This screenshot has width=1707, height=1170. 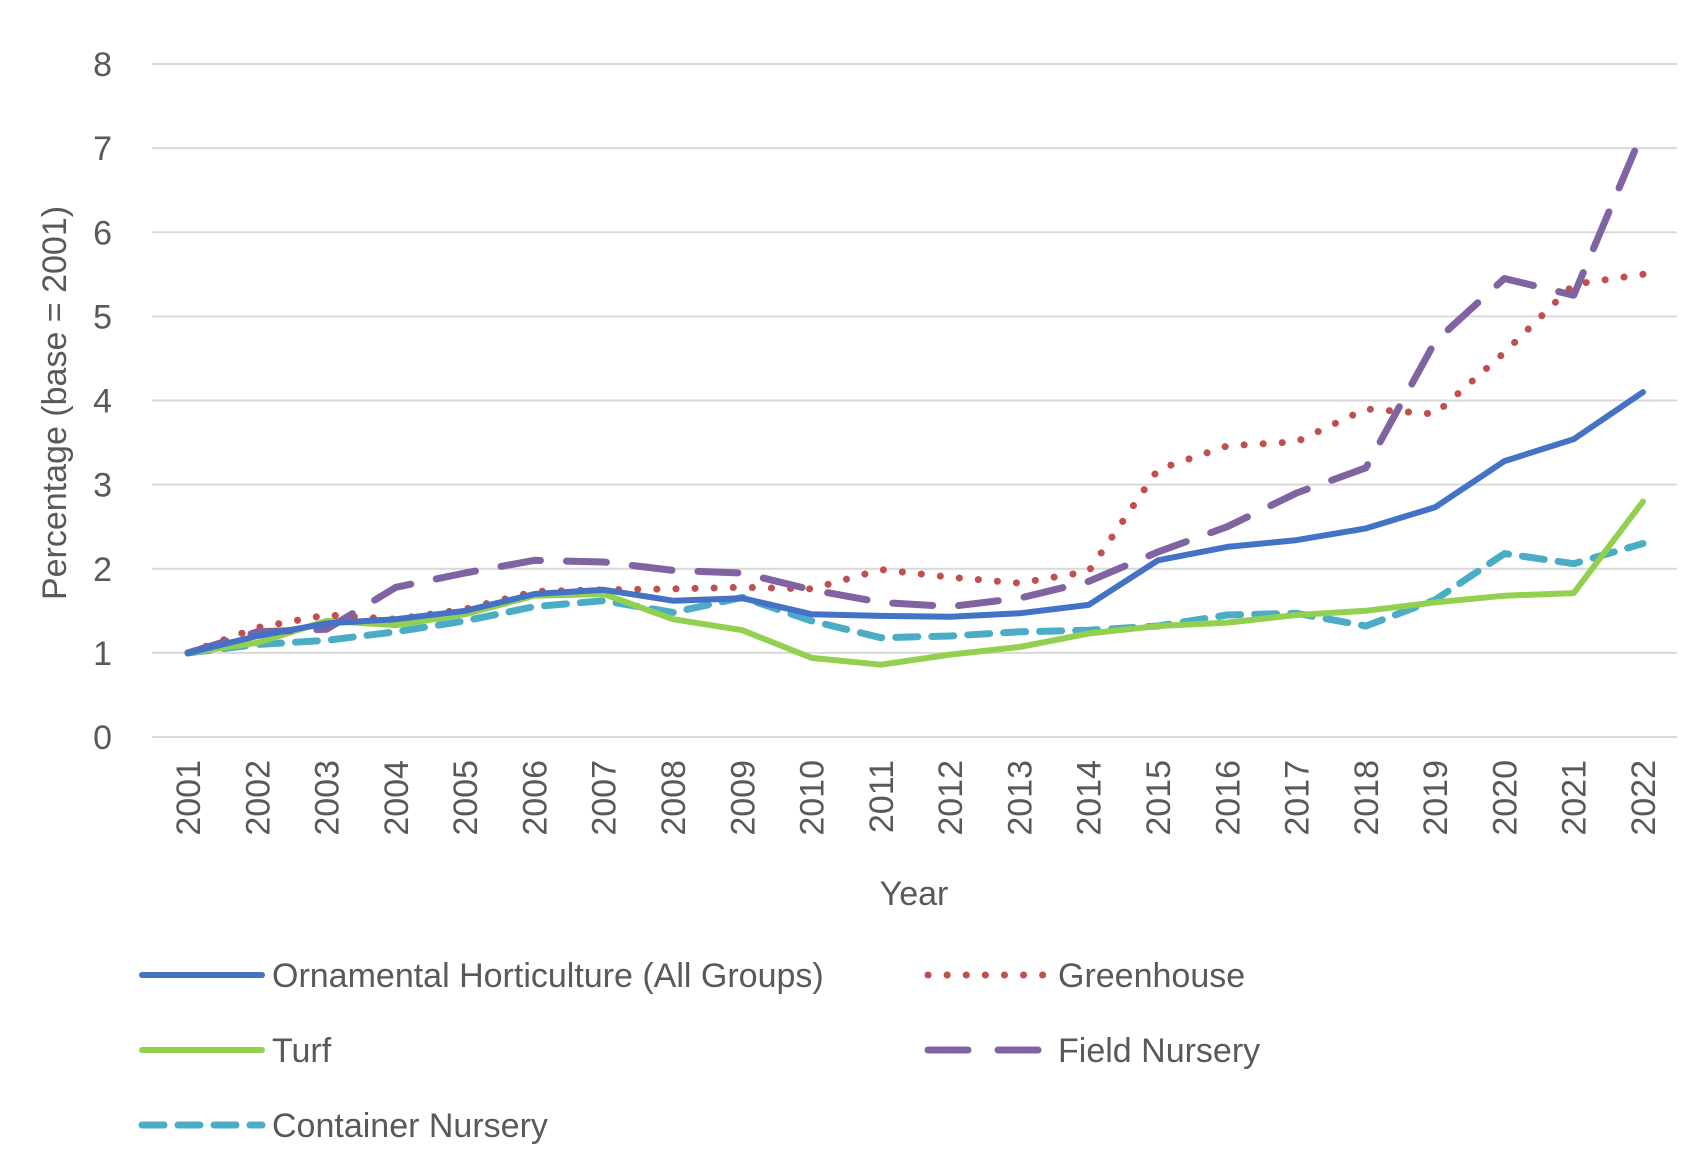 I want to click on y-tick-label: 0, so click(x=102, y=738).